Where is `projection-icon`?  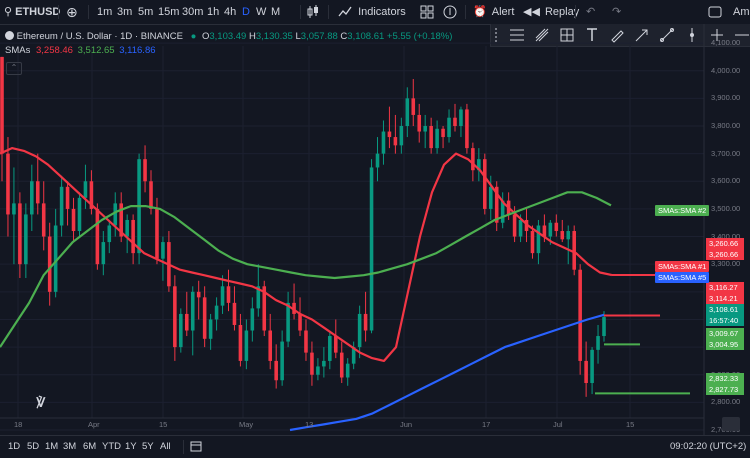 projection-icon is located at coordinates (567, 35).